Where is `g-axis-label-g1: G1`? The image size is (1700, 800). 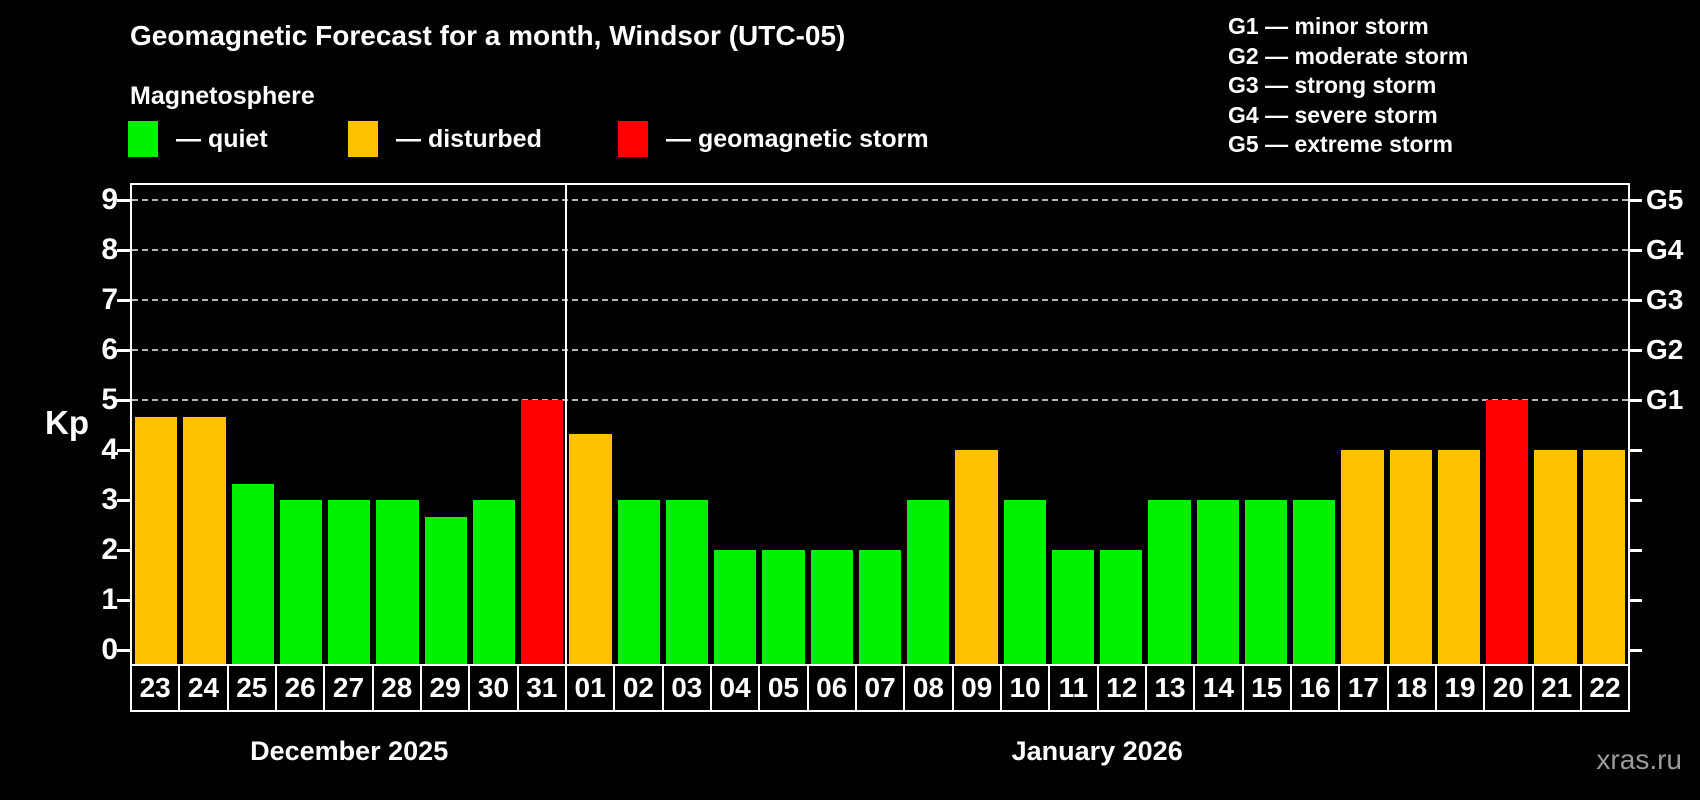 g-axis-label-g1: G1 is located at coordinates (1665, 399).